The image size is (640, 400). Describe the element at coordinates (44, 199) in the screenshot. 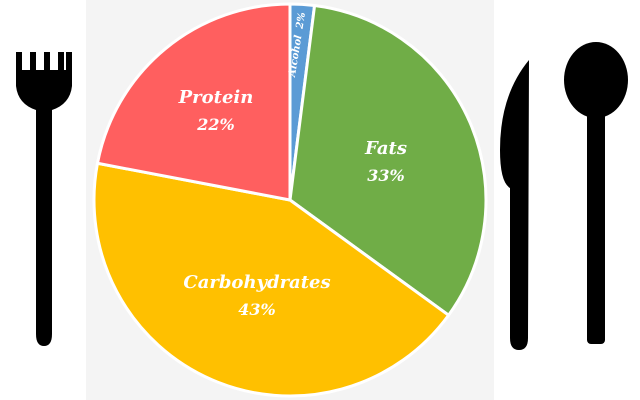

I see `fork-icon` at that location.